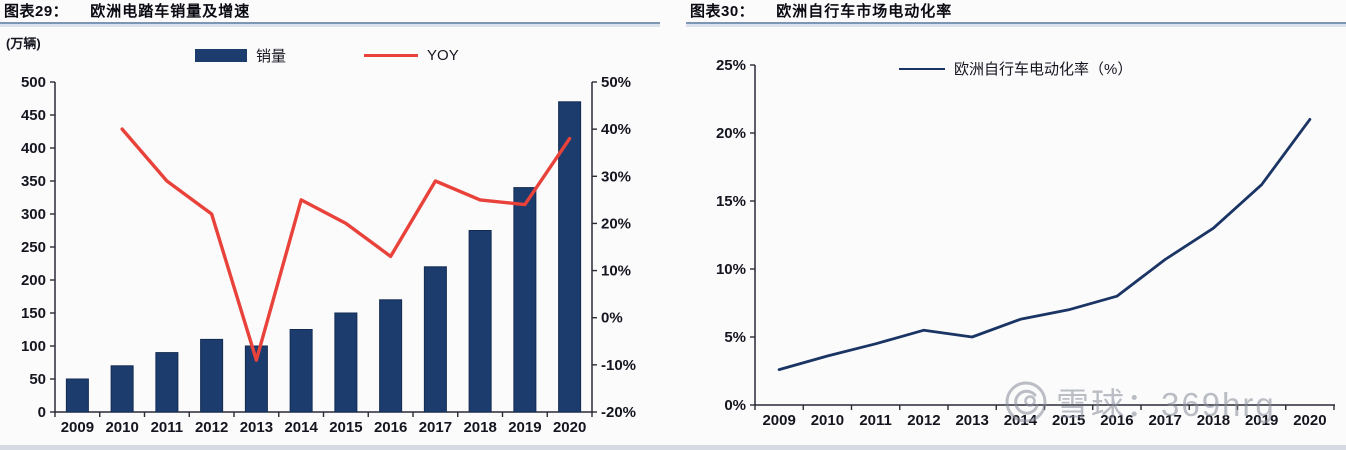 This screenshot has width=1346, height=450. I want to click on legend-label: YOY, so click(443, 55).